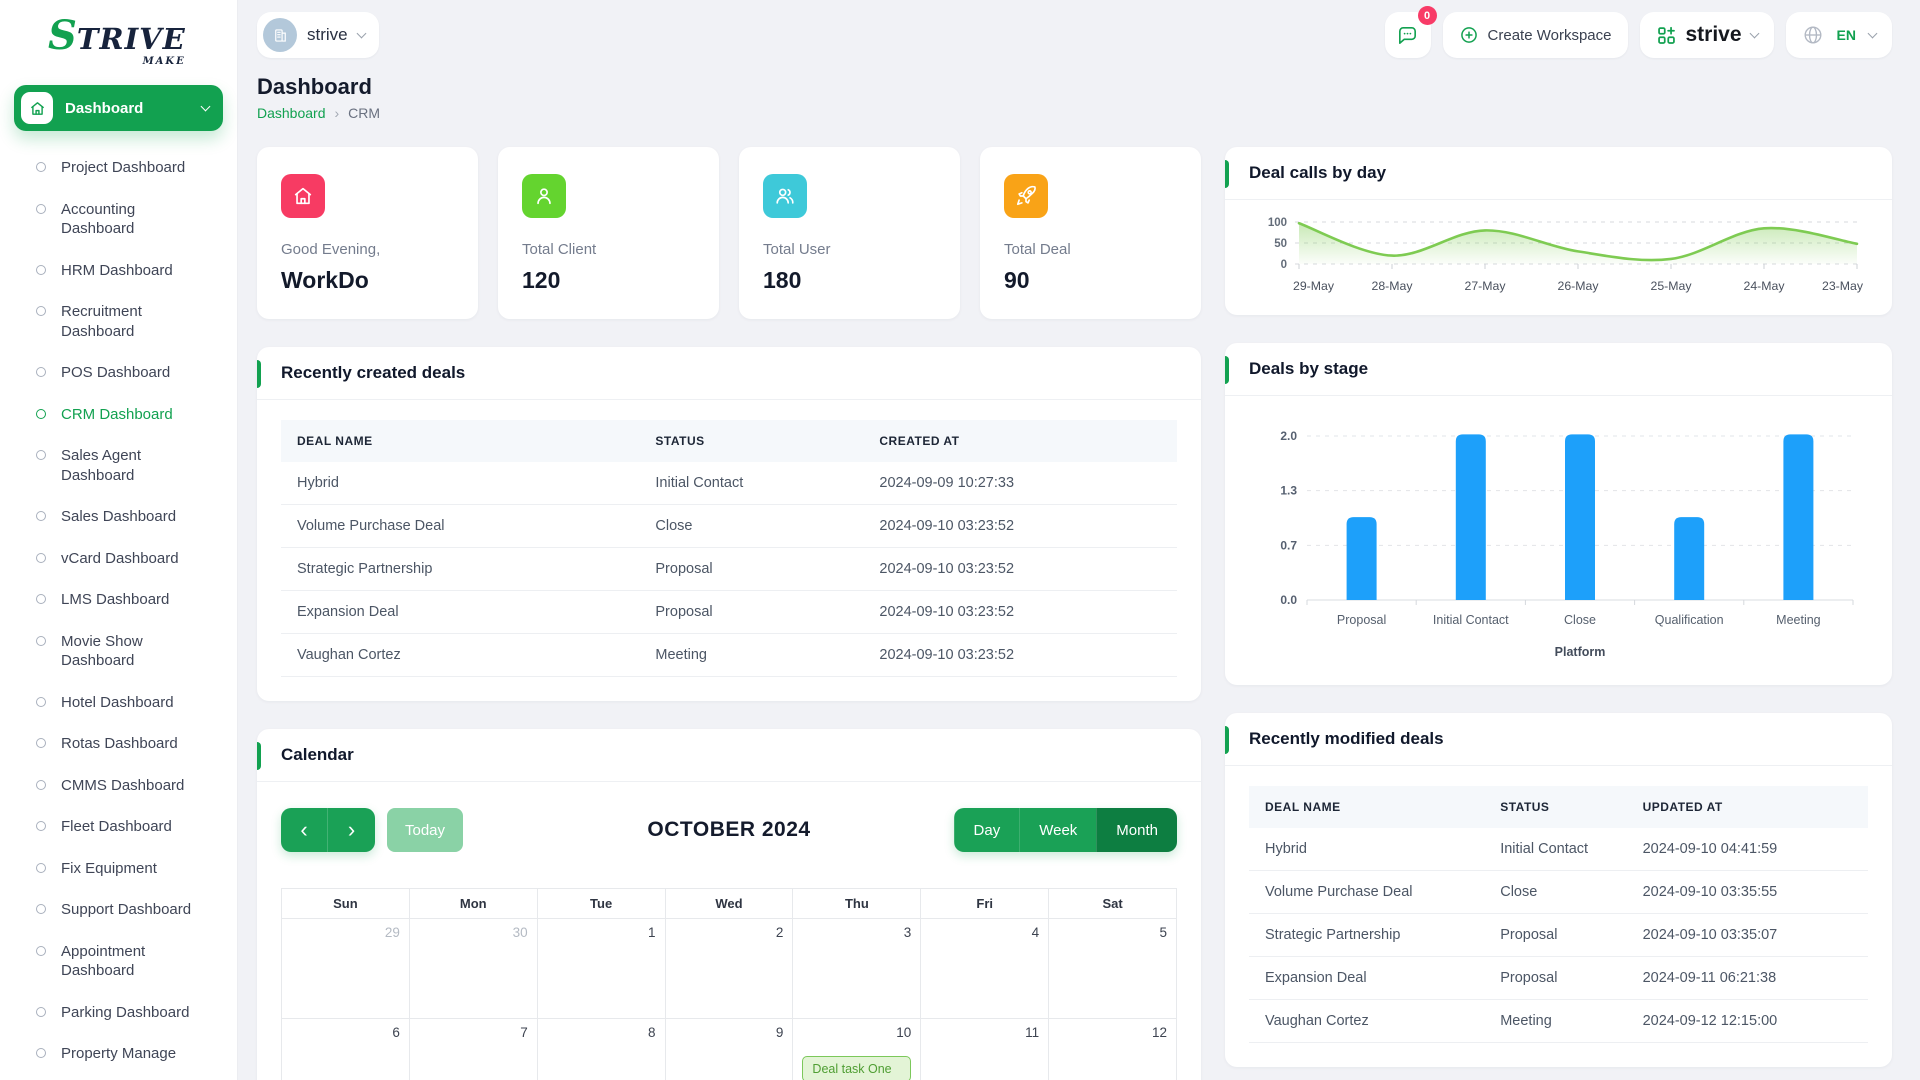  I want to click on calendar-view-month-button: Month, so click(1136, 830).